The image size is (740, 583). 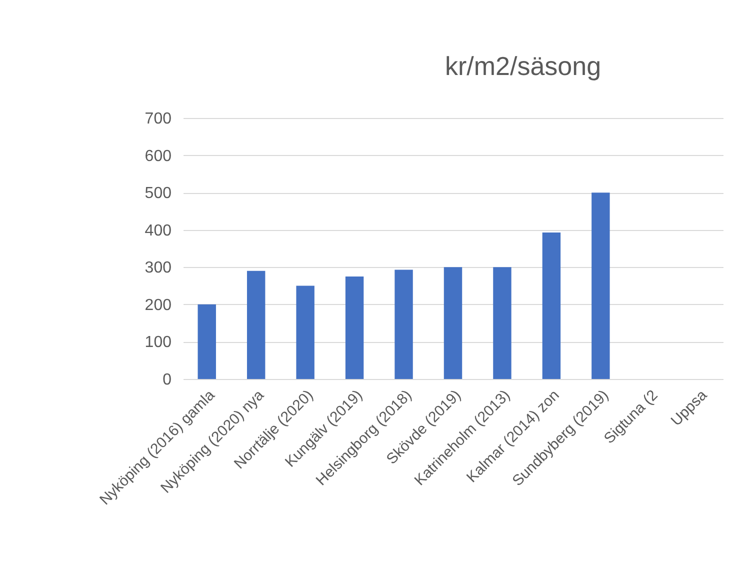 I want to click on y-tick-label: 0, so click(x=167, y=380).